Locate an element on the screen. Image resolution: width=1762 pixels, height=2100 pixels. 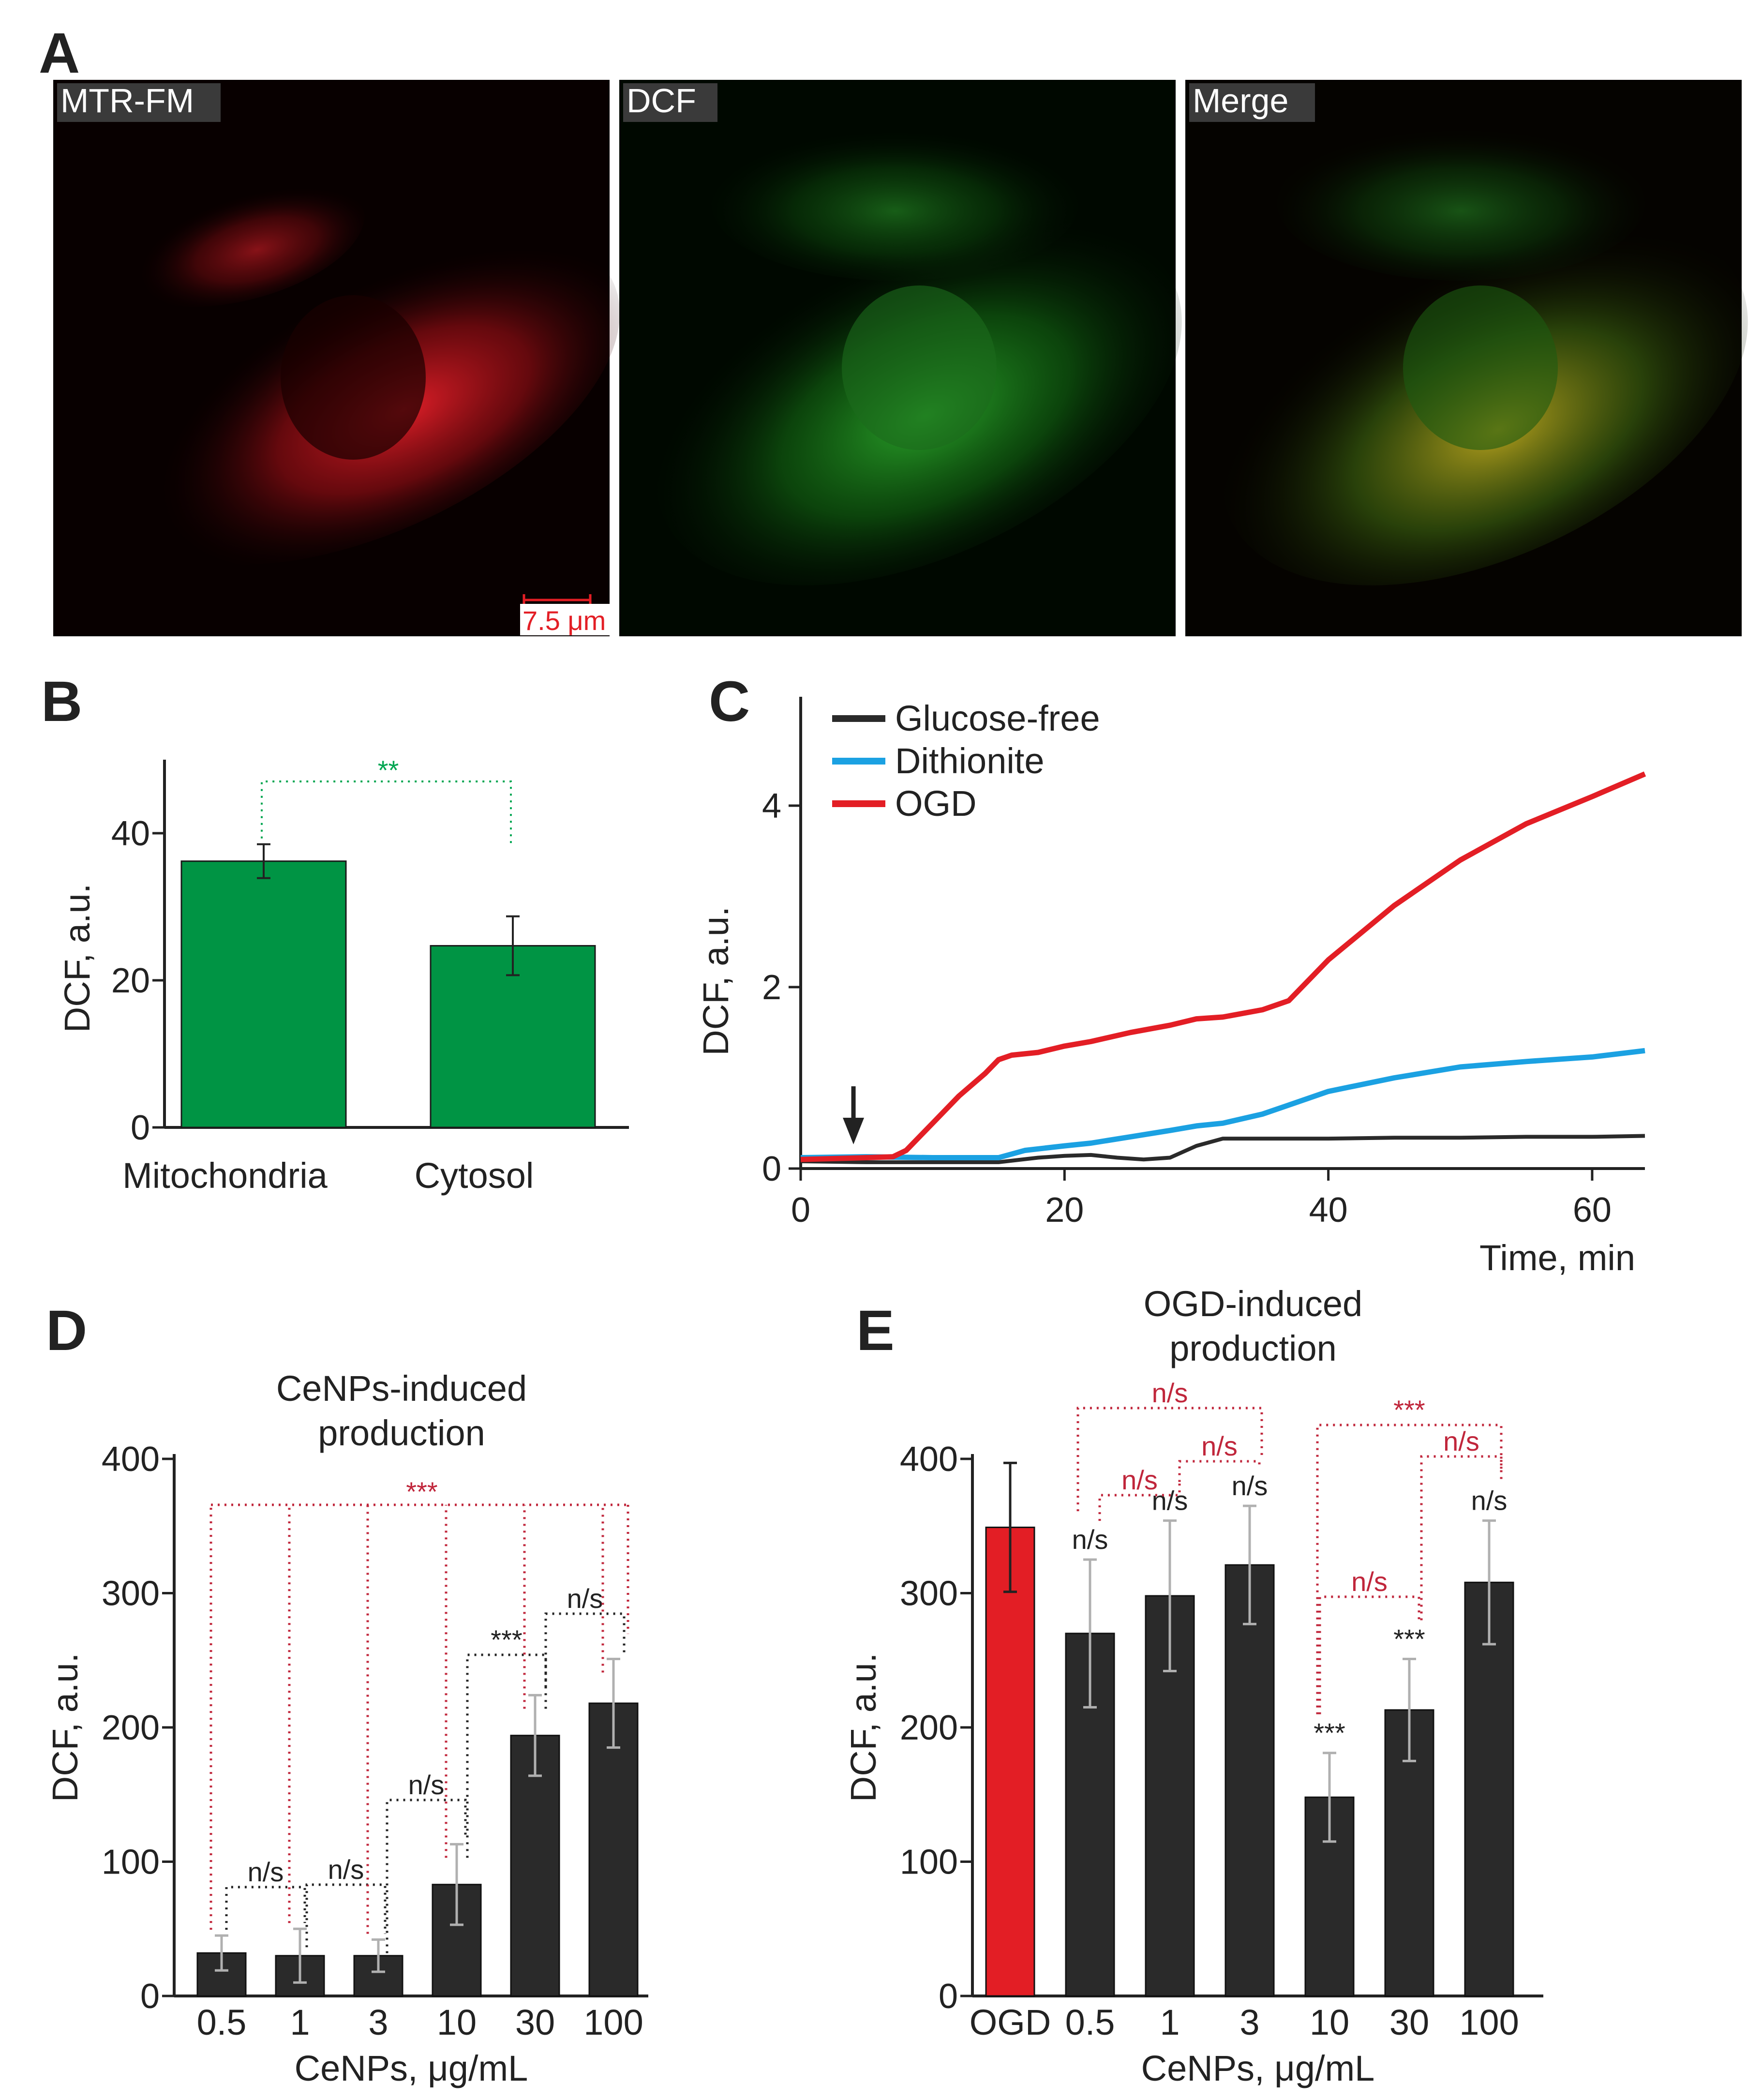
scale-bar-label: 7.5 μm is located at coordinates (564, 621).